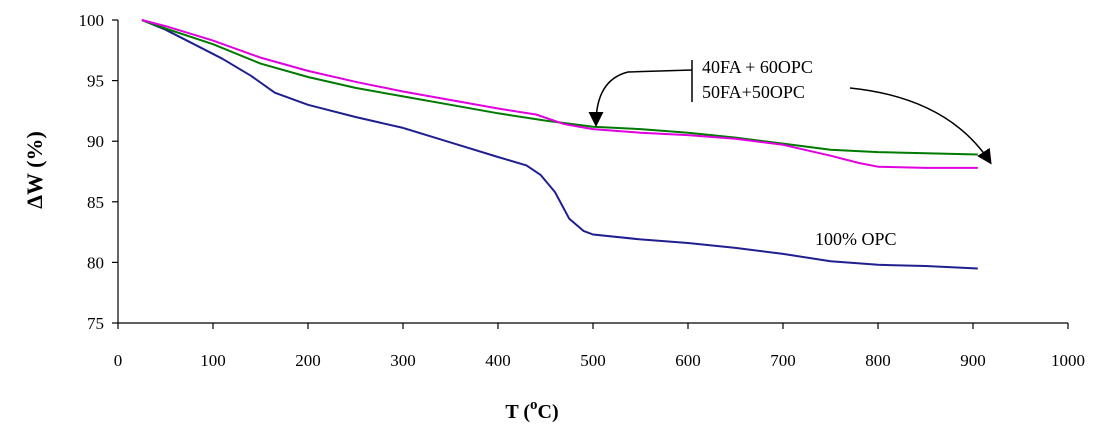  I want to click on annotation-arrow-right, so click(920, 126).